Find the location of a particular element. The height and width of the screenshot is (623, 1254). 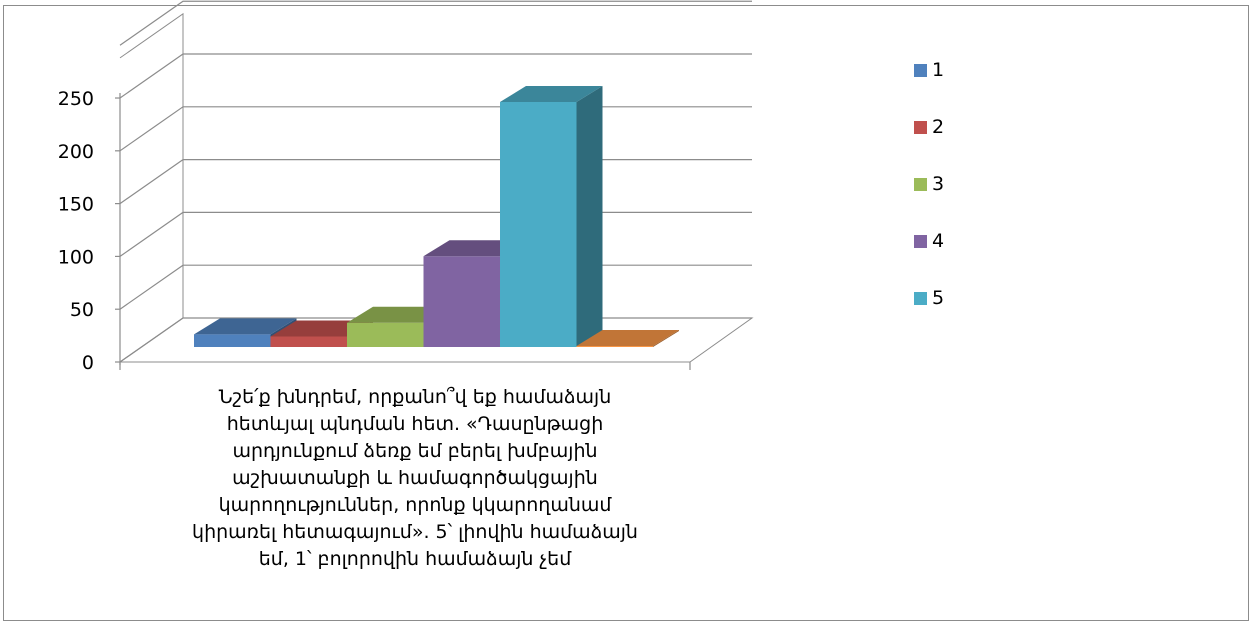

y-tick-label: 100 is located at coordinates (76, 257).